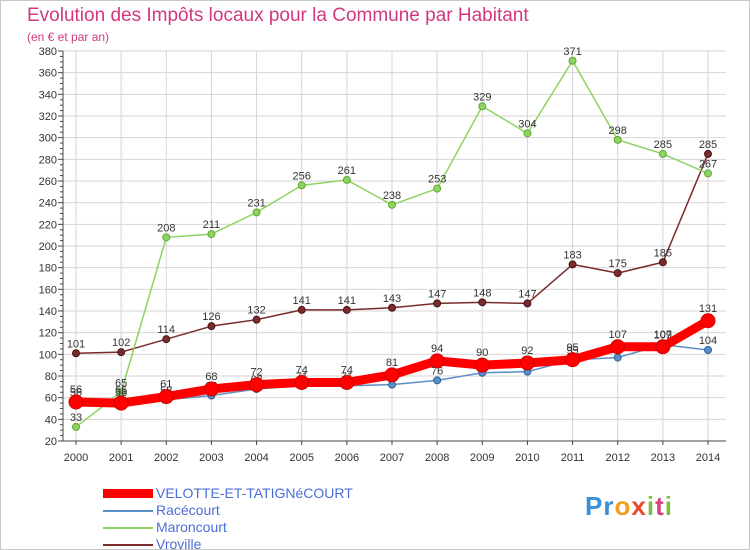 The image size is (750, 550). What do you see at coordinates (211, 317) in the screenshot?
I see `data-label: 126` at bounding box center [211, 317].